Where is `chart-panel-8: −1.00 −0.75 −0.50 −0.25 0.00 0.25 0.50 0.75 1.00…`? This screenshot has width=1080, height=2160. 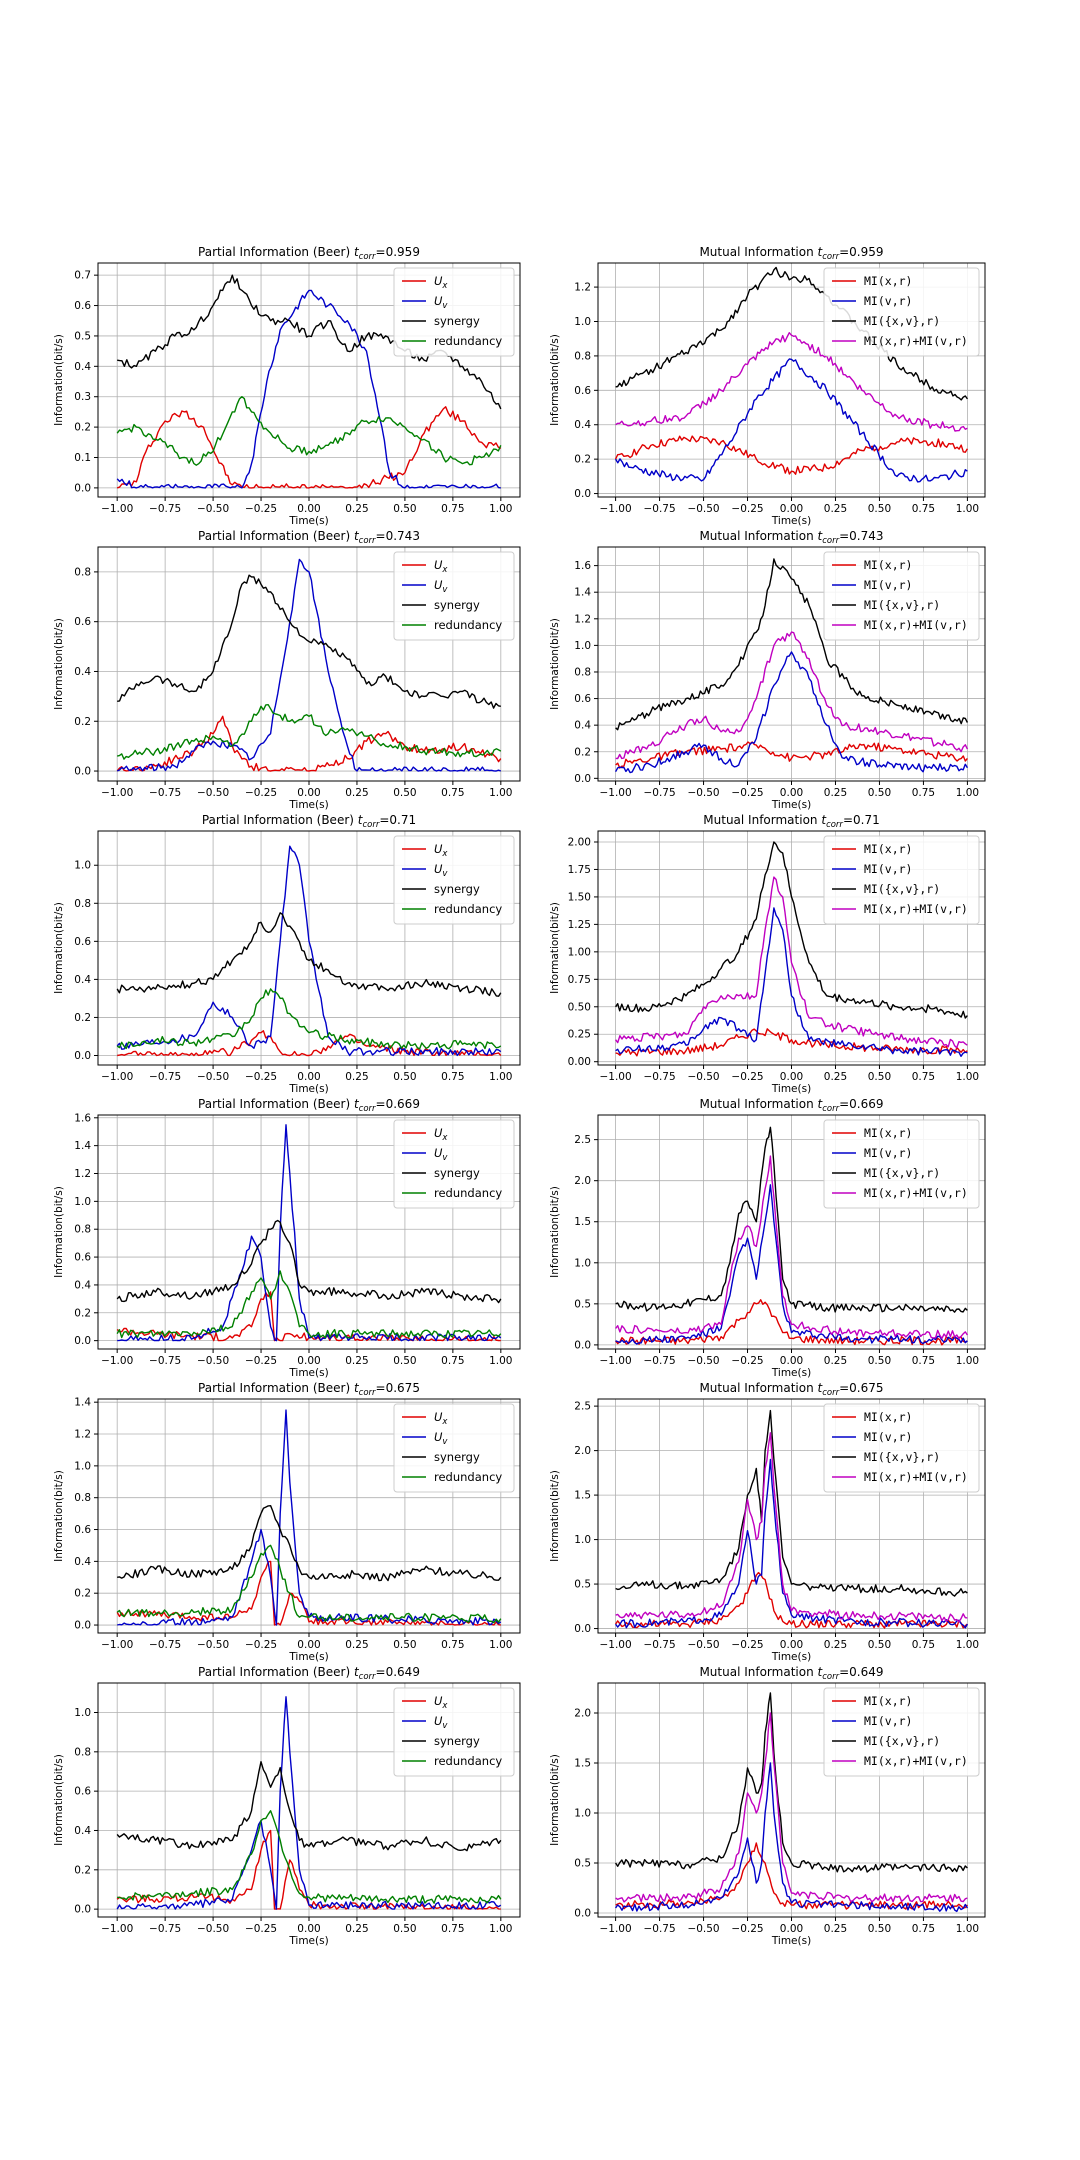 chart-panel-8: −1.00 −0.75 −0.50 −0.25 0.00 0.25 0.50 0.75 1.00… is located at coordinates (767, 1238).